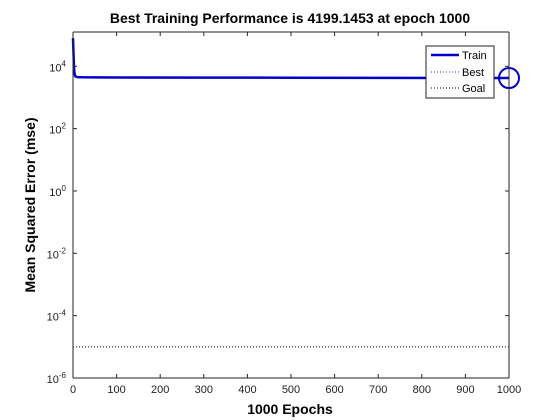  What do you see at coordinates (57, 129) in the screenshot?
I see `y-tick-label: 10²` at bounding box center [57, 129].